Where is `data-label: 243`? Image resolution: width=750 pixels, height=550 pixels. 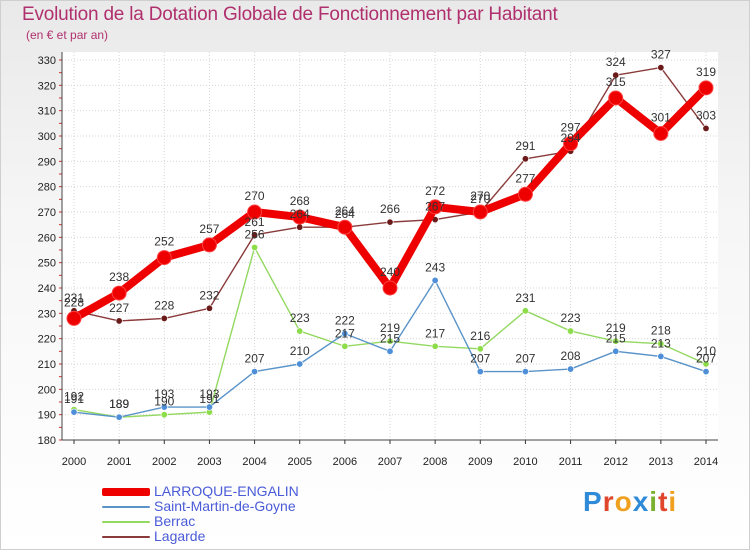 data-label: 243 is located at coordinates (435, 267).